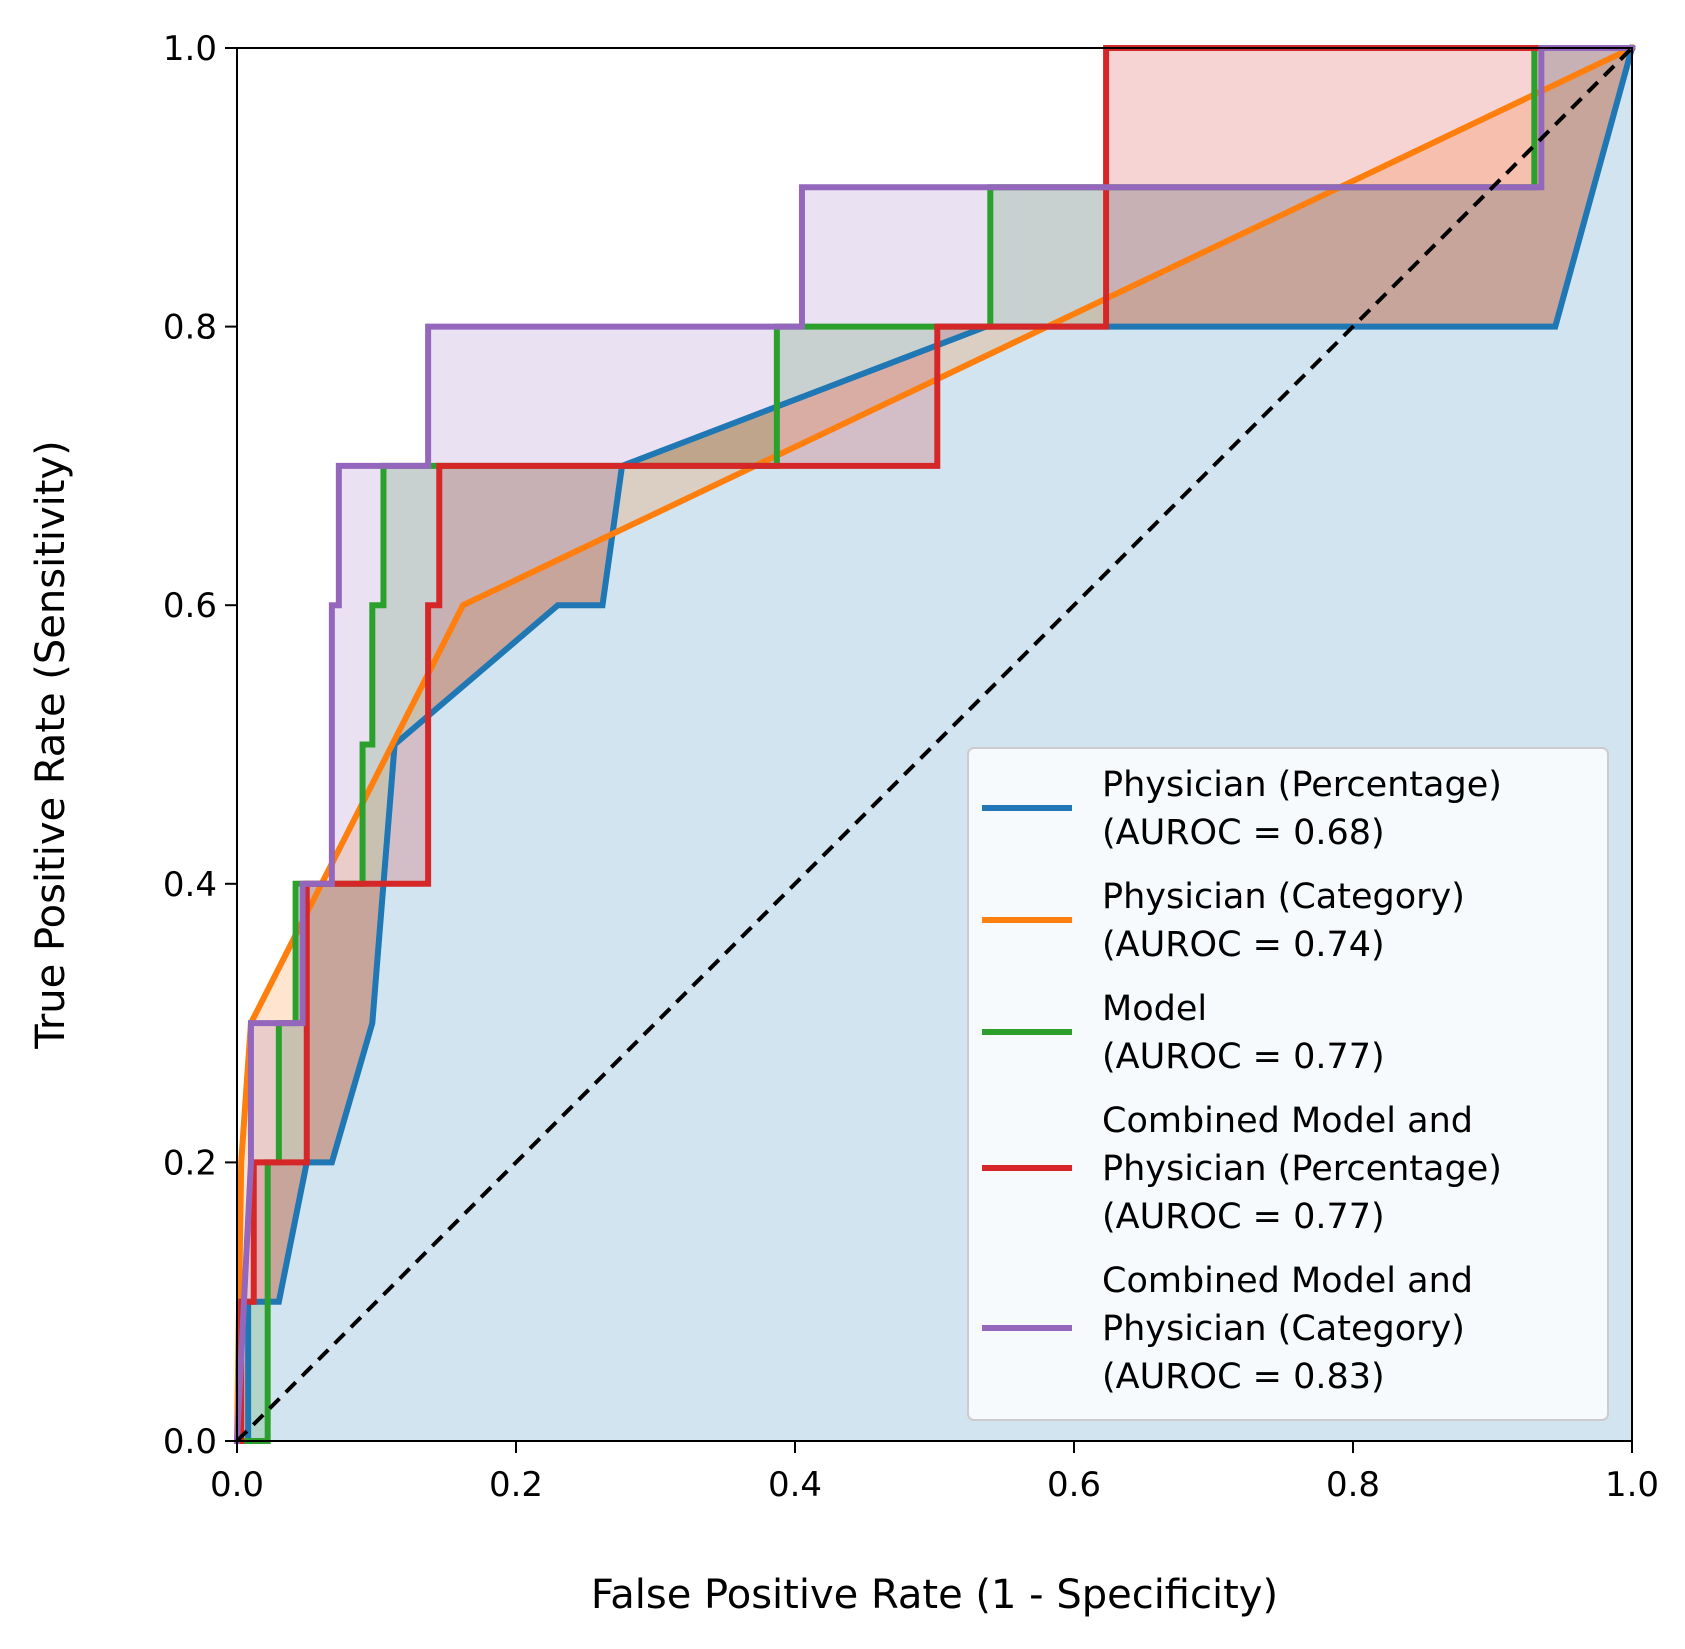  Describe the element at coordinates (190, 1163) in the screenshot. I see `y-tick-label: 0.2` at that location.